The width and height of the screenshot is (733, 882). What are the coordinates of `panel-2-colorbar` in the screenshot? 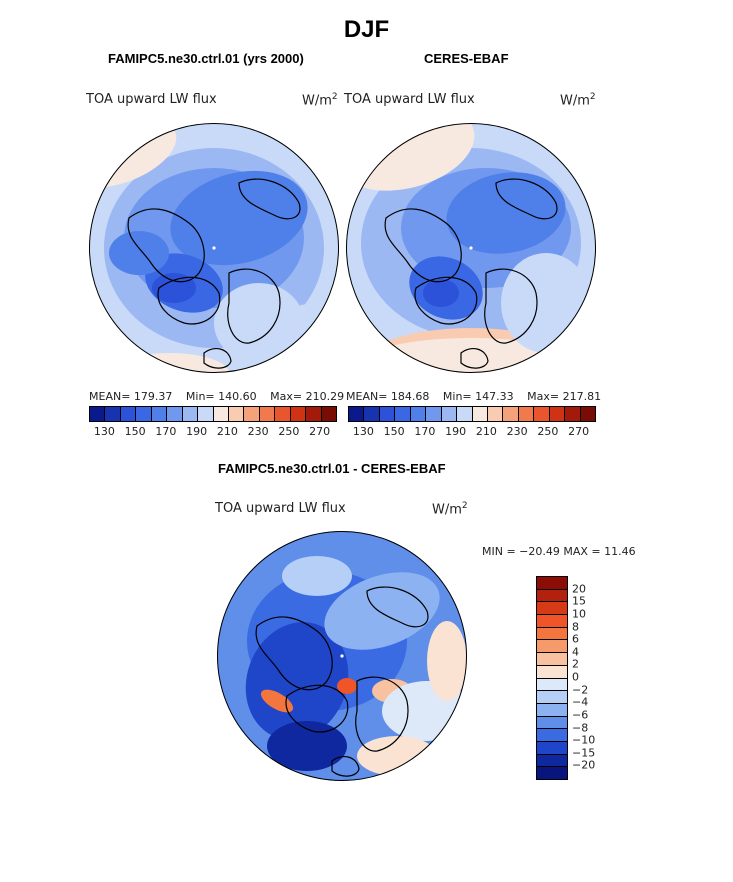 It's located at (472, 414).